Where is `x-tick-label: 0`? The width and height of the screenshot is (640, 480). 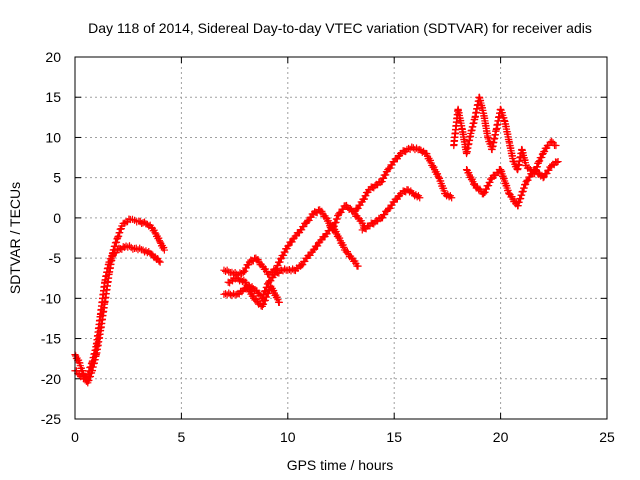
x-tick-label: 0 is located at coordinates (75, 437).